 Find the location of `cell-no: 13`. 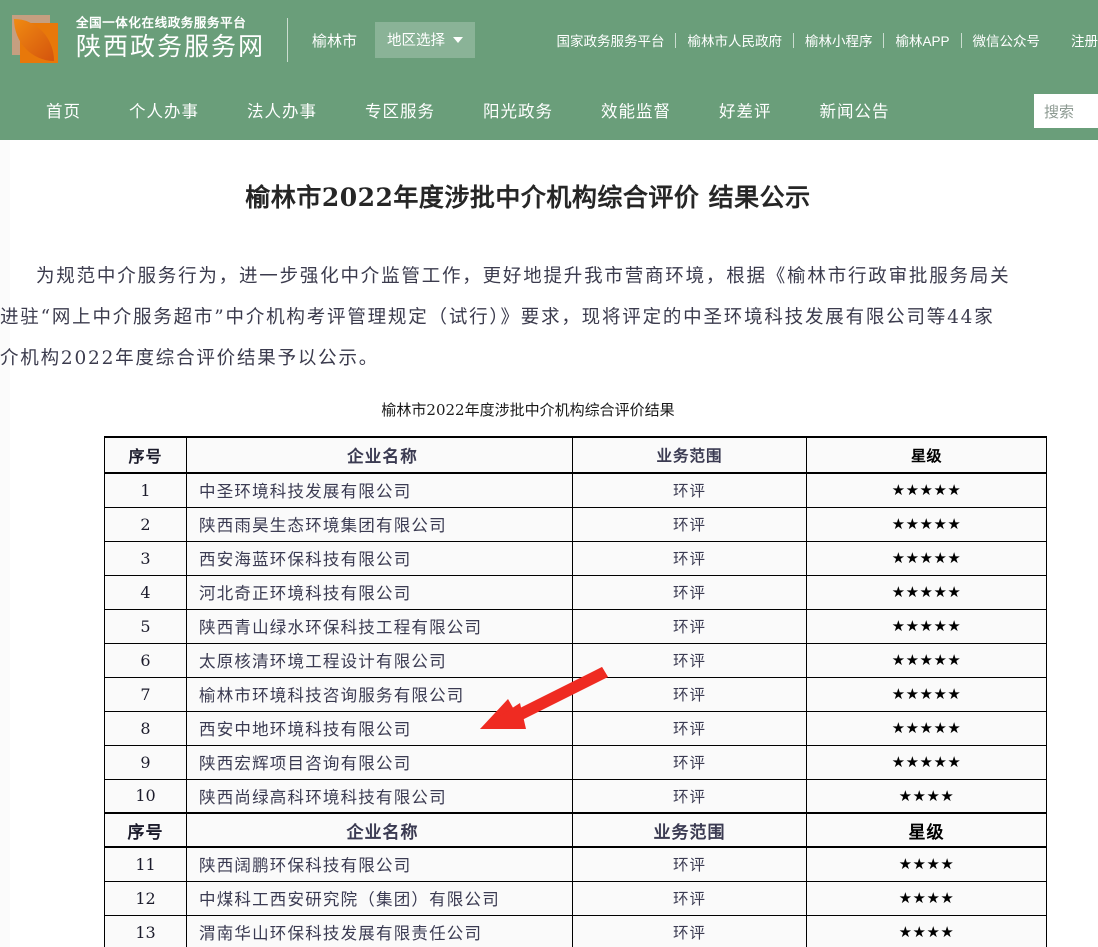

cell-no: 13 is located at coordinates (145, 930).